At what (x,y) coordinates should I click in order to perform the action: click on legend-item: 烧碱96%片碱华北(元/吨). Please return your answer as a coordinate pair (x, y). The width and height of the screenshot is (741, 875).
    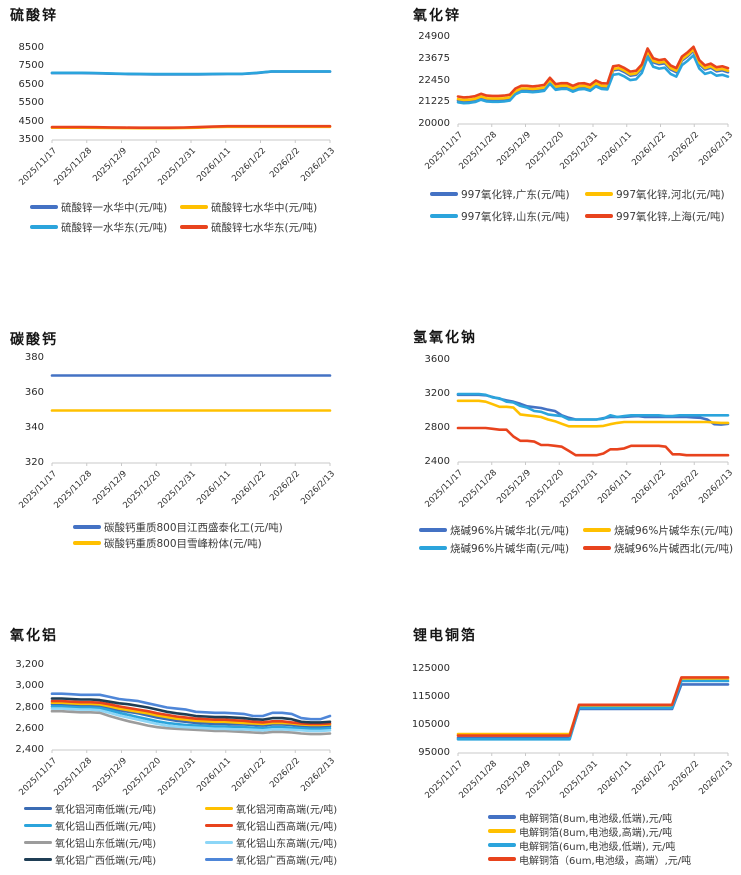
    Looking at the image, I should click on (501, 530).